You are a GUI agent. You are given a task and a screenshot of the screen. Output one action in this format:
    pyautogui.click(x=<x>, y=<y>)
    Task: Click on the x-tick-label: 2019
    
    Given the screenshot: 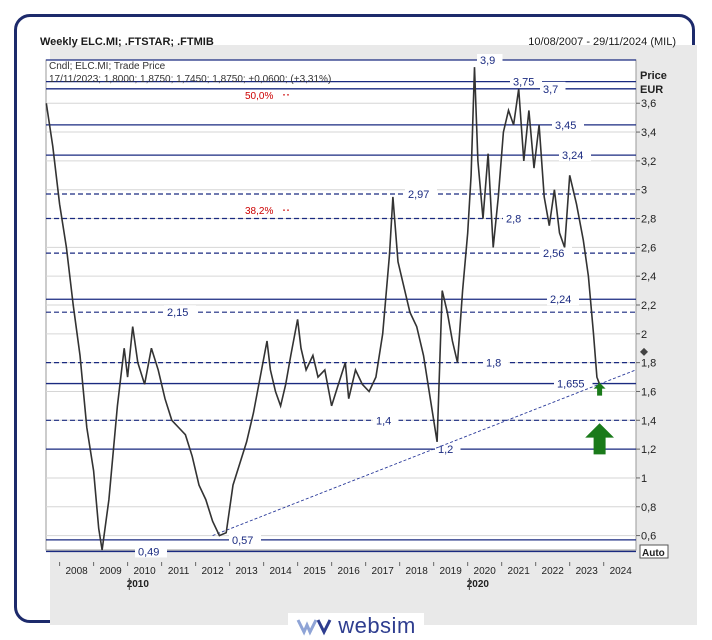 What is the action you would take?
    pyautogui.click(x=451, y=571)
    